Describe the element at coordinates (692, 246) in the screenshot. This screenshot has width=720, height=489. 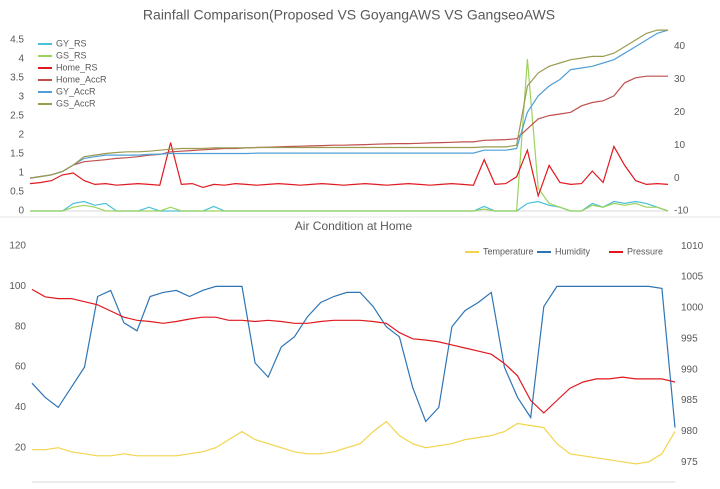
I see `y2-tick-label: 1010` at that location.